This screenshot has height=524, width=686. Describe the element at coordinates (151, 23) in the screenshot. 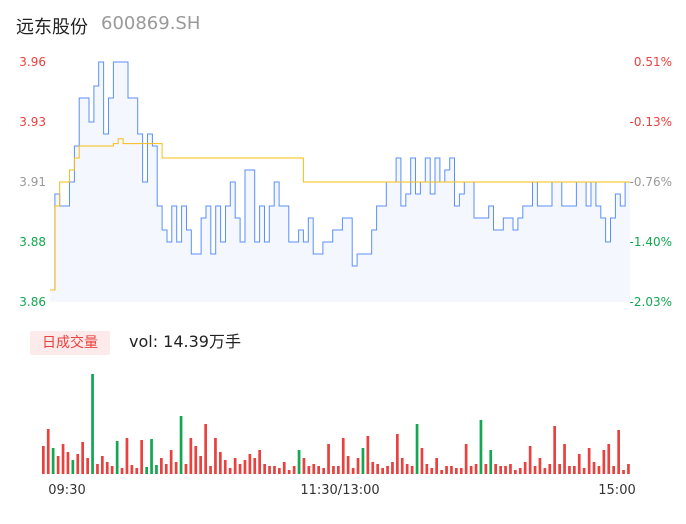

I see `stock-code: 600869.SH` at that location.